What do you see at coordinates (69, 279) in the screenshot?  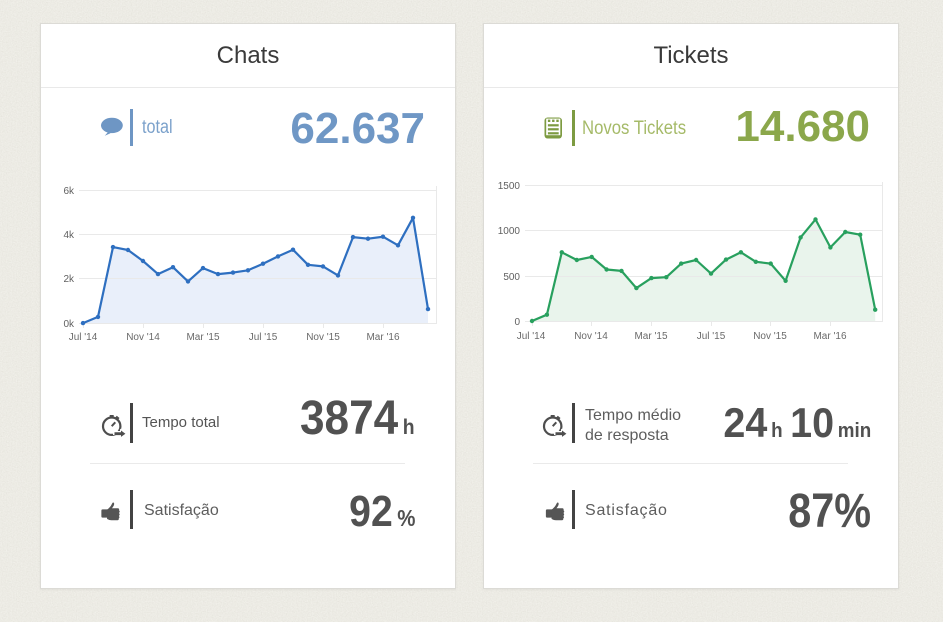 I see `svg-text: 2k` at bounding box center [69, 279].